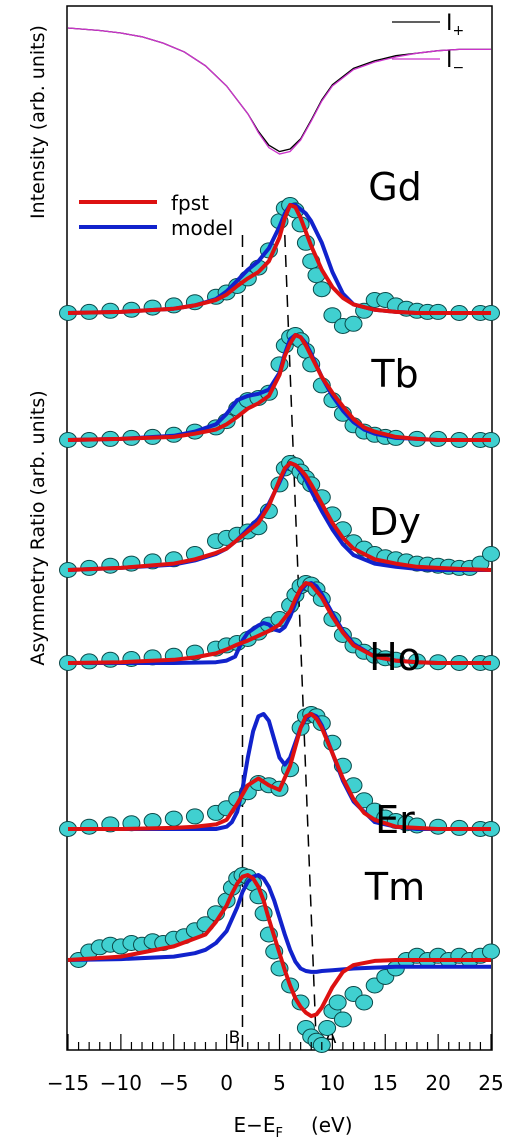  I want to click on fpst-line-tb, so click(279, 387).